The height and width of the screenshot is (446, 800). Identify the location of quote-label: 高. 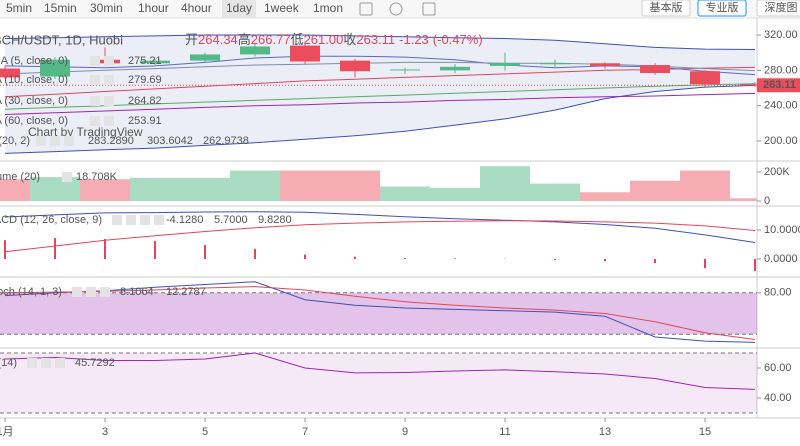
(244, 39).